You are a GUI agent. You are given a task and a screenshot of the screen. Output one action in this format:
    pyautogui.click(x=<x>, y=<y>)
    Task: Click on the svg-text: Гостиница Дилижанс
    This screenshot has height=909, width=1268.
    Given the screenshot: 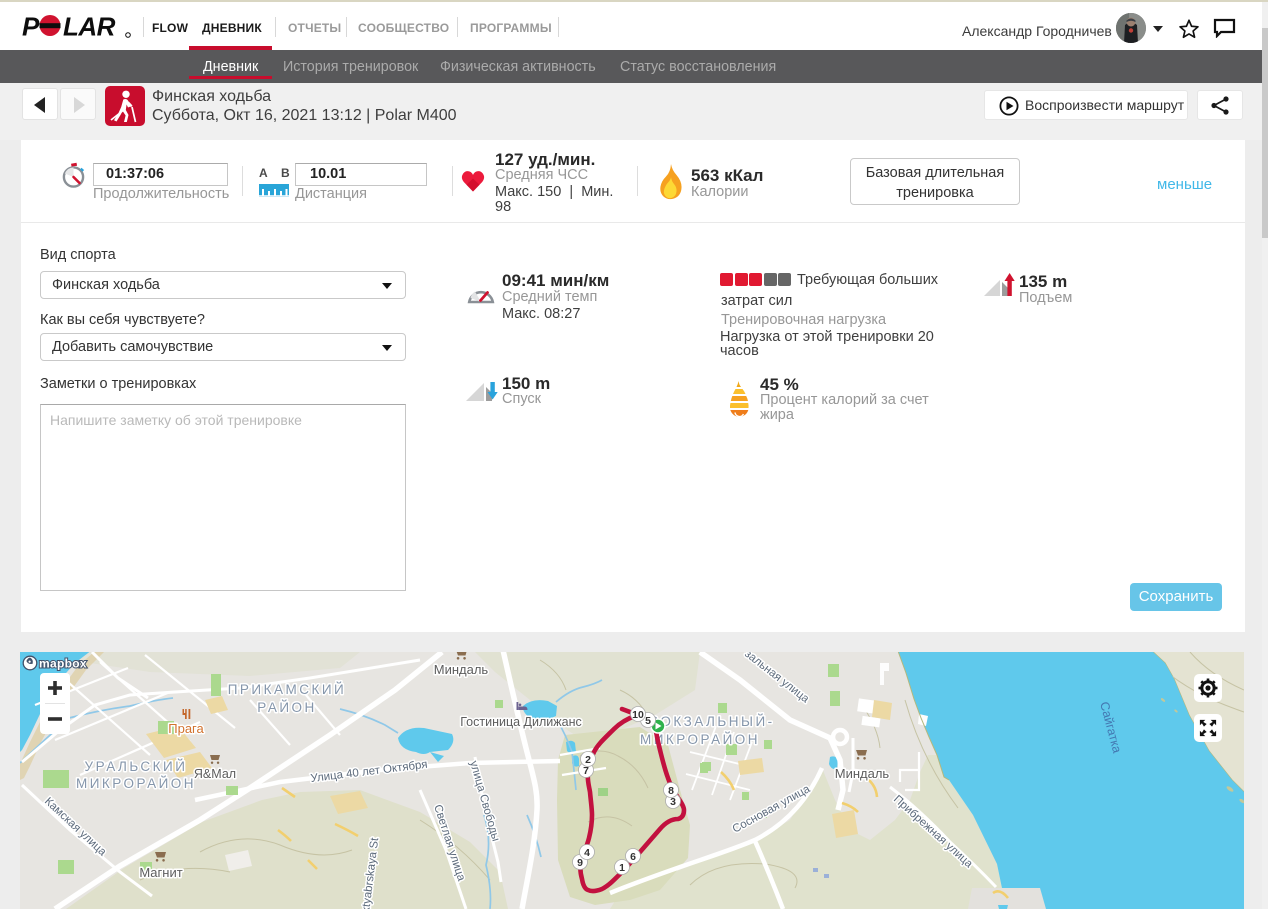 What is the action you would take?
    pyautogui.click(x=521, y=722)
    